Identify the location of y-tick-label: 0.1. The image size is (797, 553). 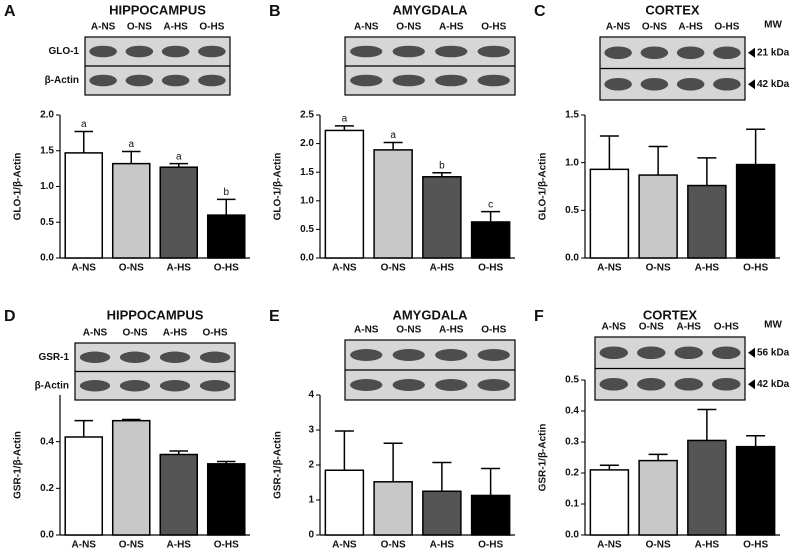
(572, 504).